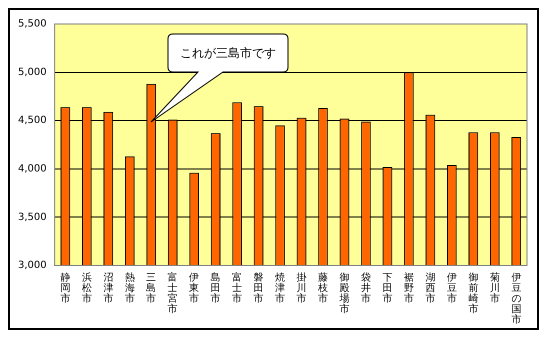 The height and width of the screenshot is (338, 547). I want to click on x-tick-label: 伊東市, so click(194, 288).